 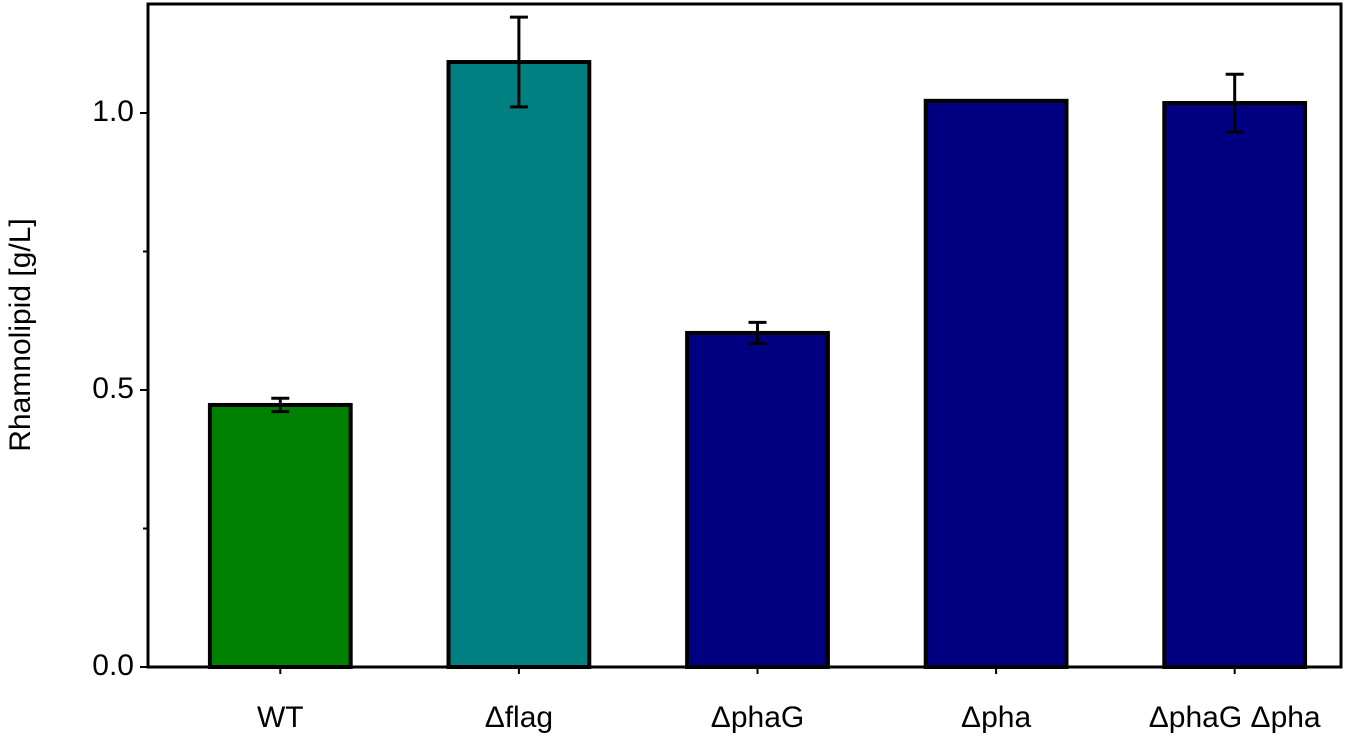 I want to click on y-axis-label: Rhamnolipid [g/L], so click(x=20, y=334).